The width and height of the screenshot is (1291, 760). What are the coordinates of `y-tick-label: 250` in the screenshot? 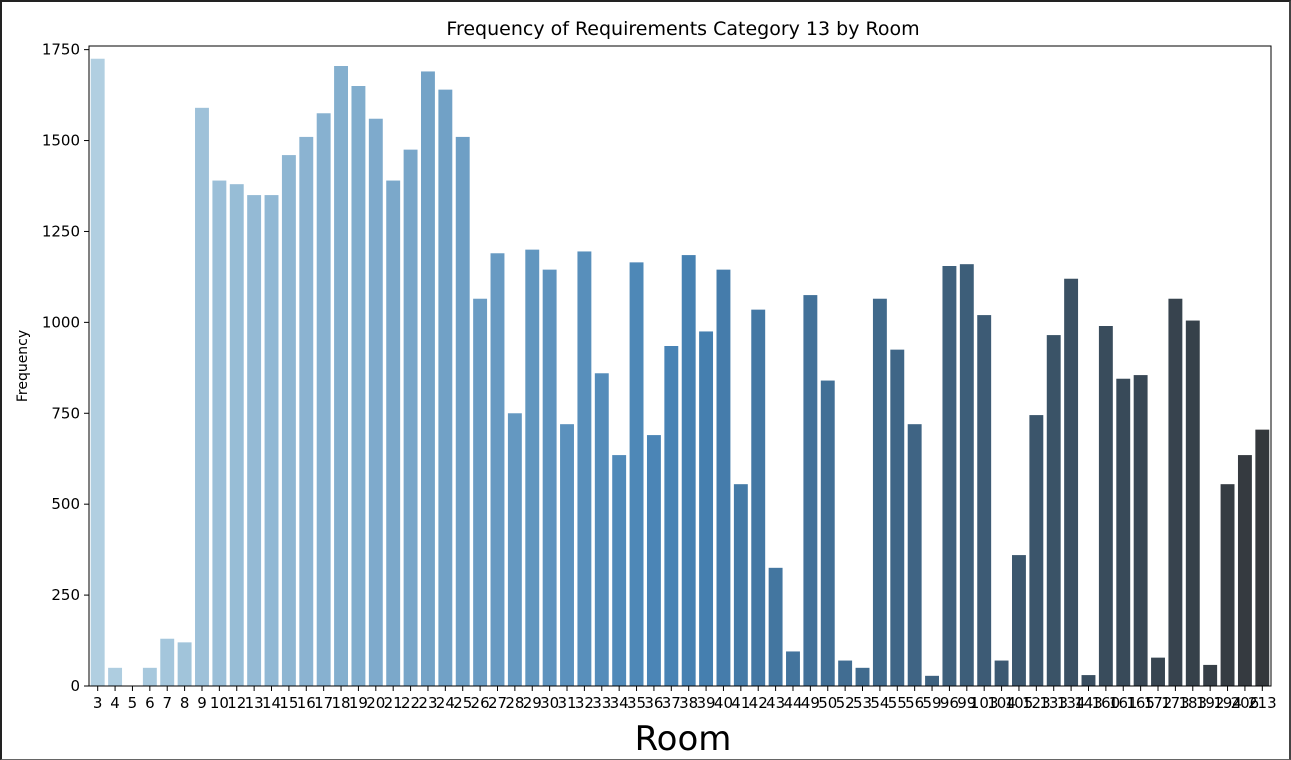 It's located at (65, 595).